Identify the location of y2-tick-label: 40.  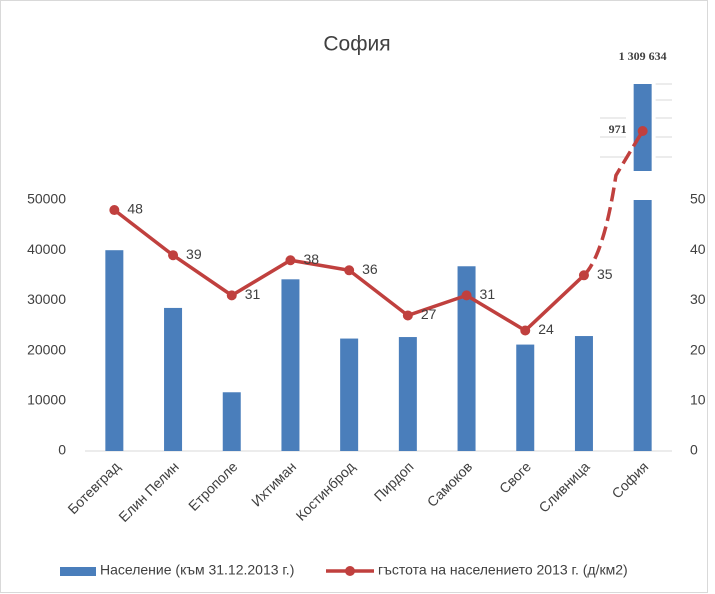
(698, 249).